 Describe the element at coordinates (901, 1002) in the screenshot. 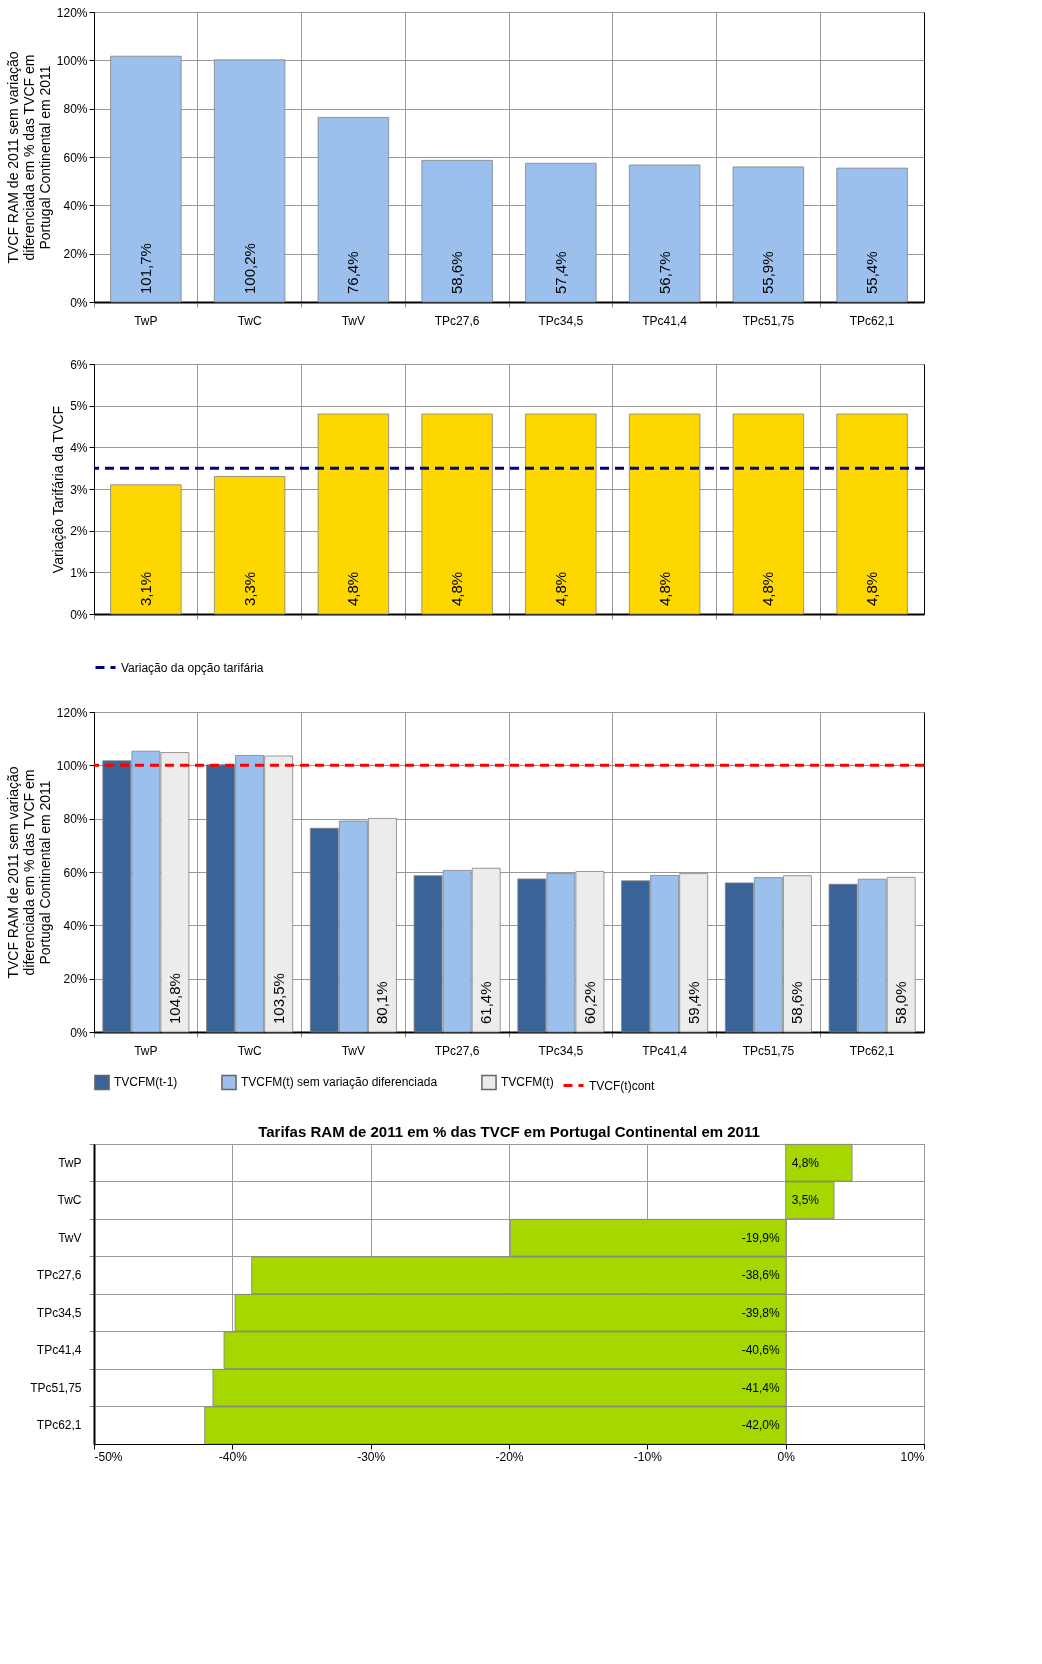

I see `data-label: 58,0%` at that location.